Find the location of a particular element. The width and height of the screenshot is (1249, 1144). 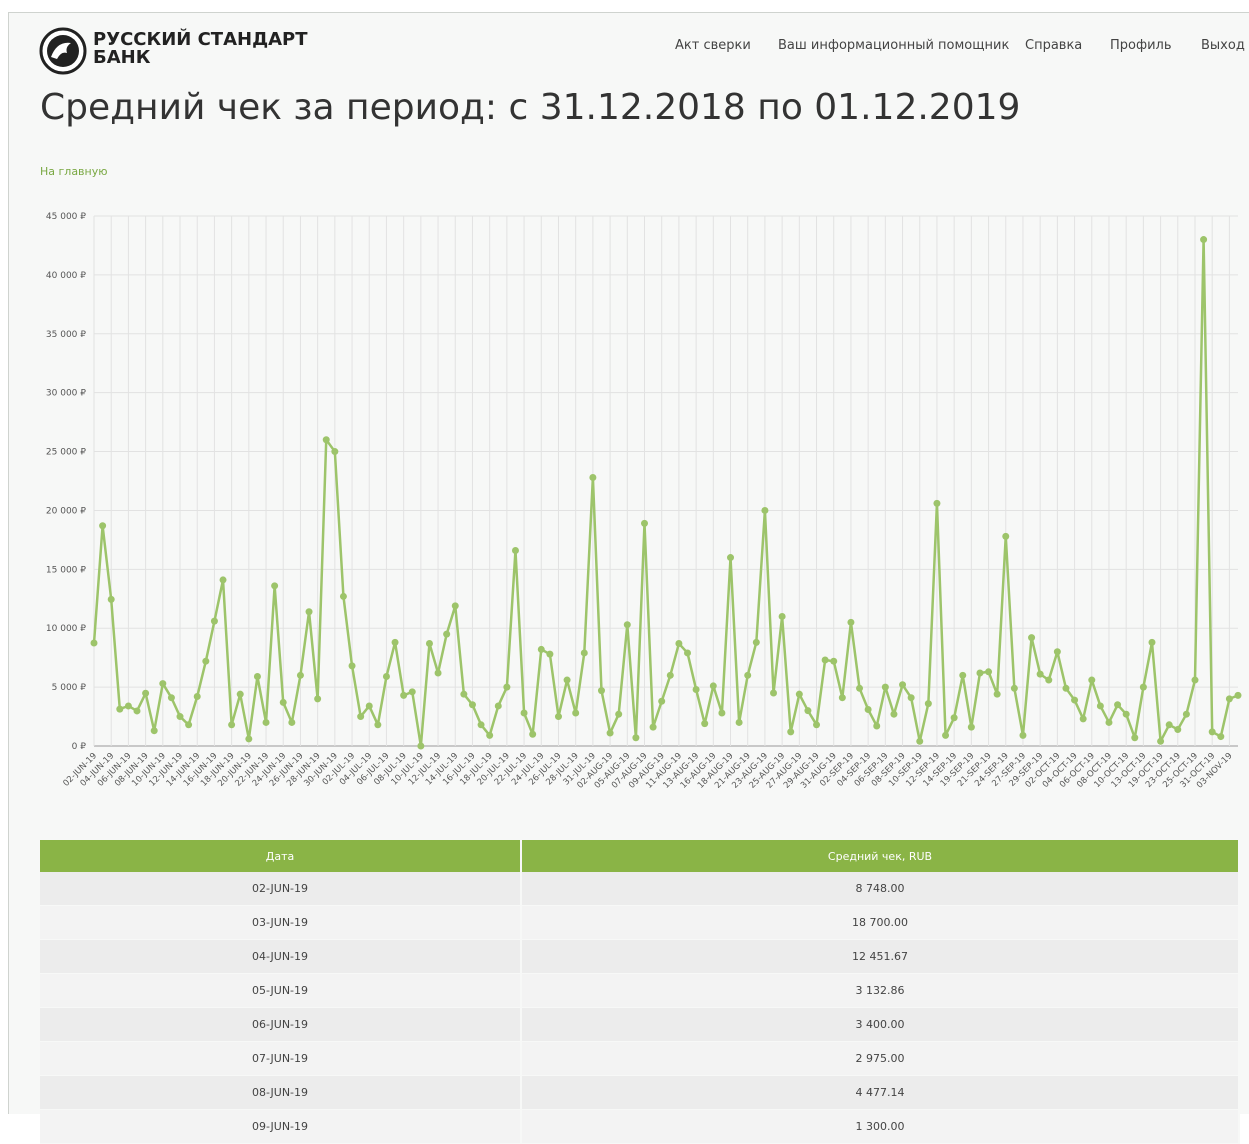

table-cell: 03-JUN-19 is located at coordinates (281, 922).